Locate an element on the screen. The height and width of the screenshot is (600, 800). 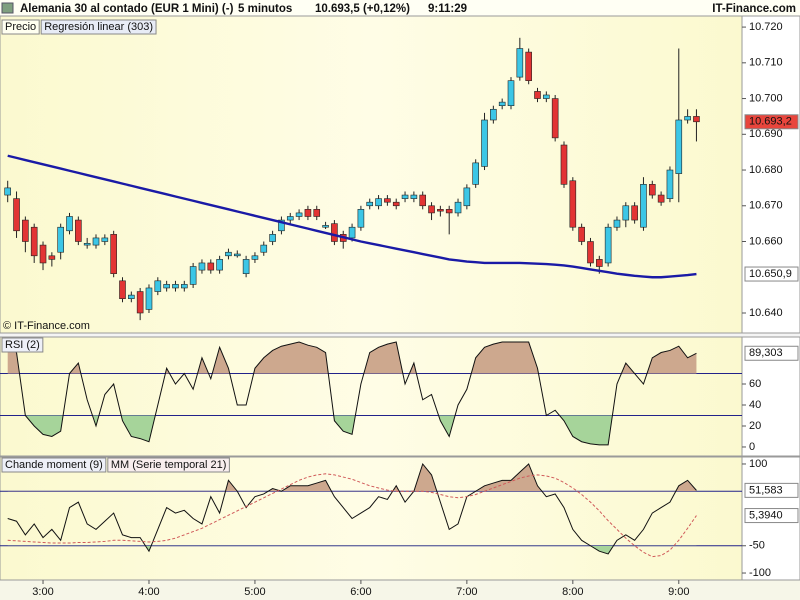
header-time: 9:11:29 is located at coordinates (447, 9).